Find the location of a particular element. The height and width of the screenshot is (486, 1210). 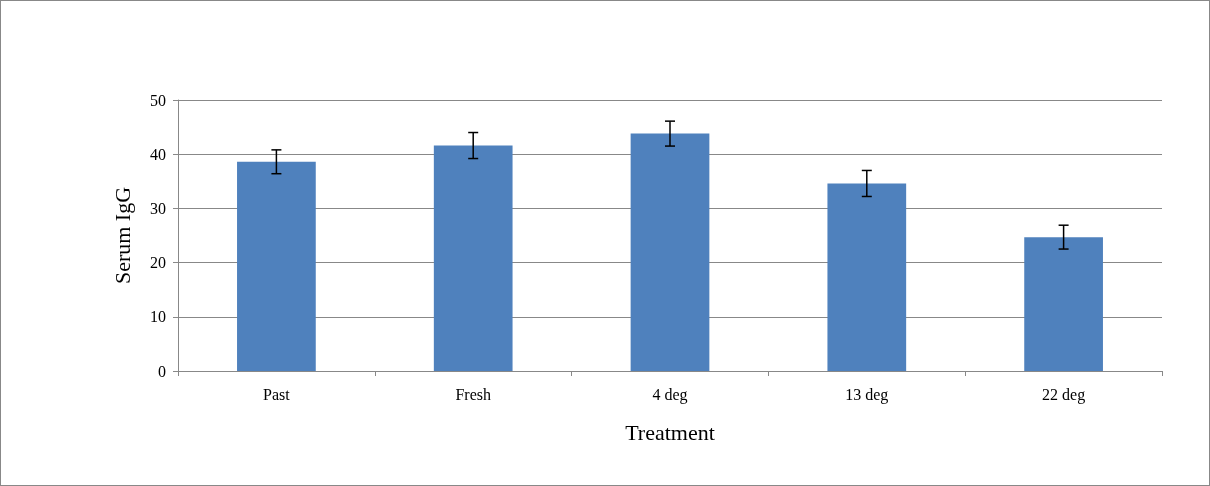

y-tick-label: 30 is located at coordinates (158, 208).